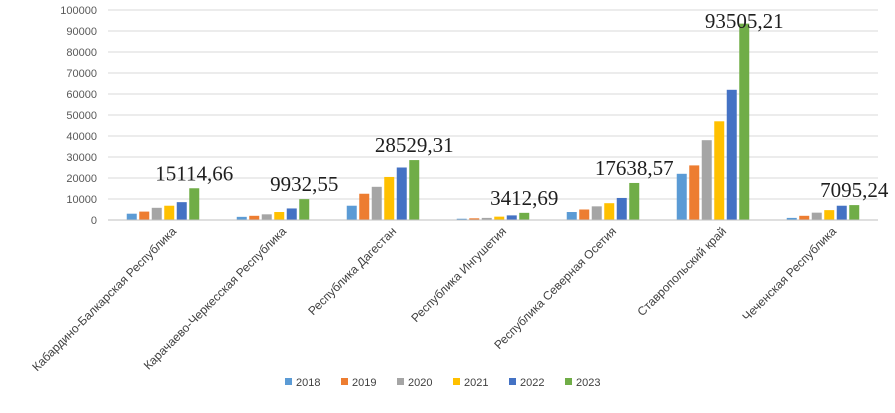 The image size is (895, 413). What do you see at coordinates (81, 200) in the screenshot?
I see `y-tick-label: 10000` at bounding box center [81, 200].